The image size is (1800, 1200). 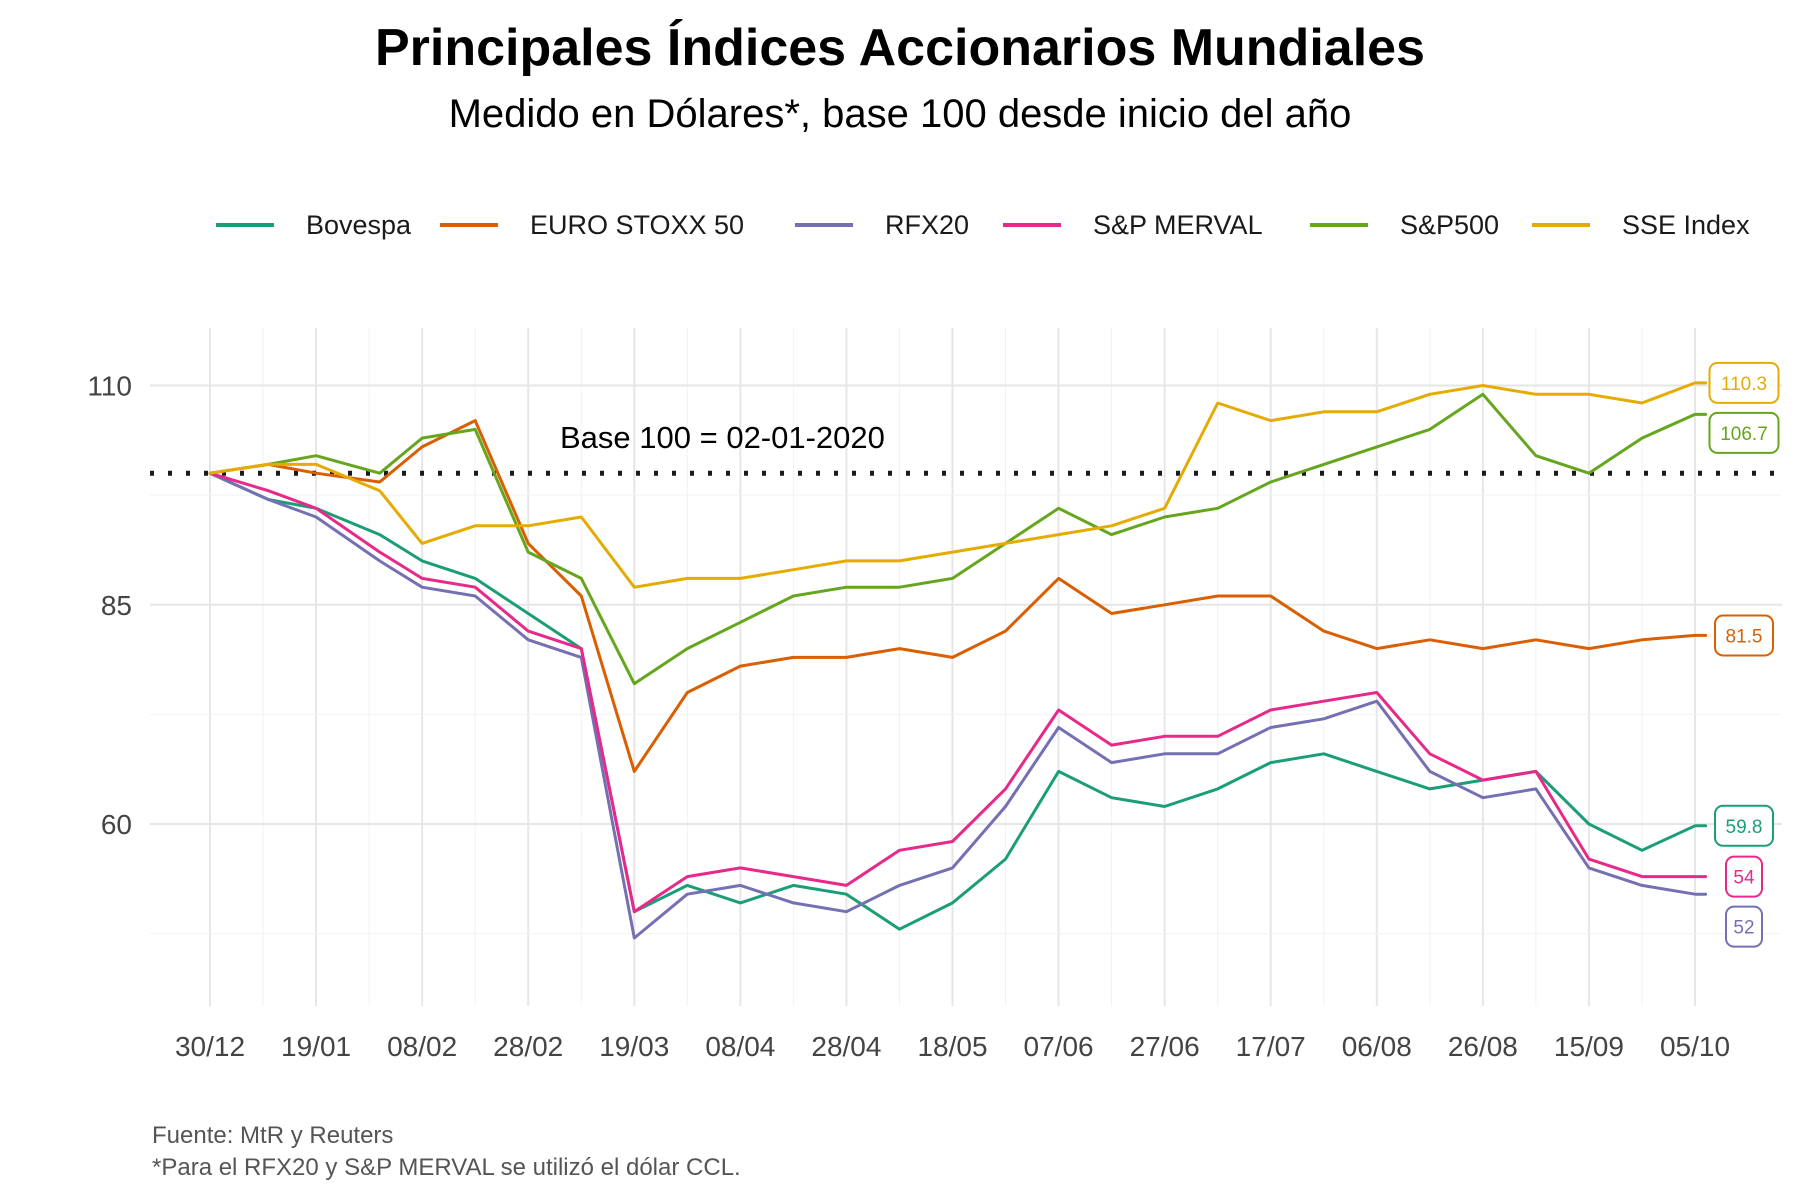 I want to click on x-tick-label: 15/09, so click(x=1589, y=1046).